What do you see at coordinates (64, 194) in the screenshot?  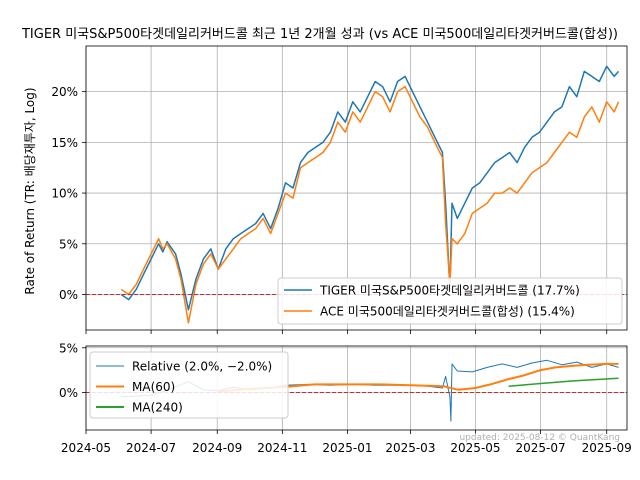 I see `y-tick-label: 10%` at bounding box center [64, 194].